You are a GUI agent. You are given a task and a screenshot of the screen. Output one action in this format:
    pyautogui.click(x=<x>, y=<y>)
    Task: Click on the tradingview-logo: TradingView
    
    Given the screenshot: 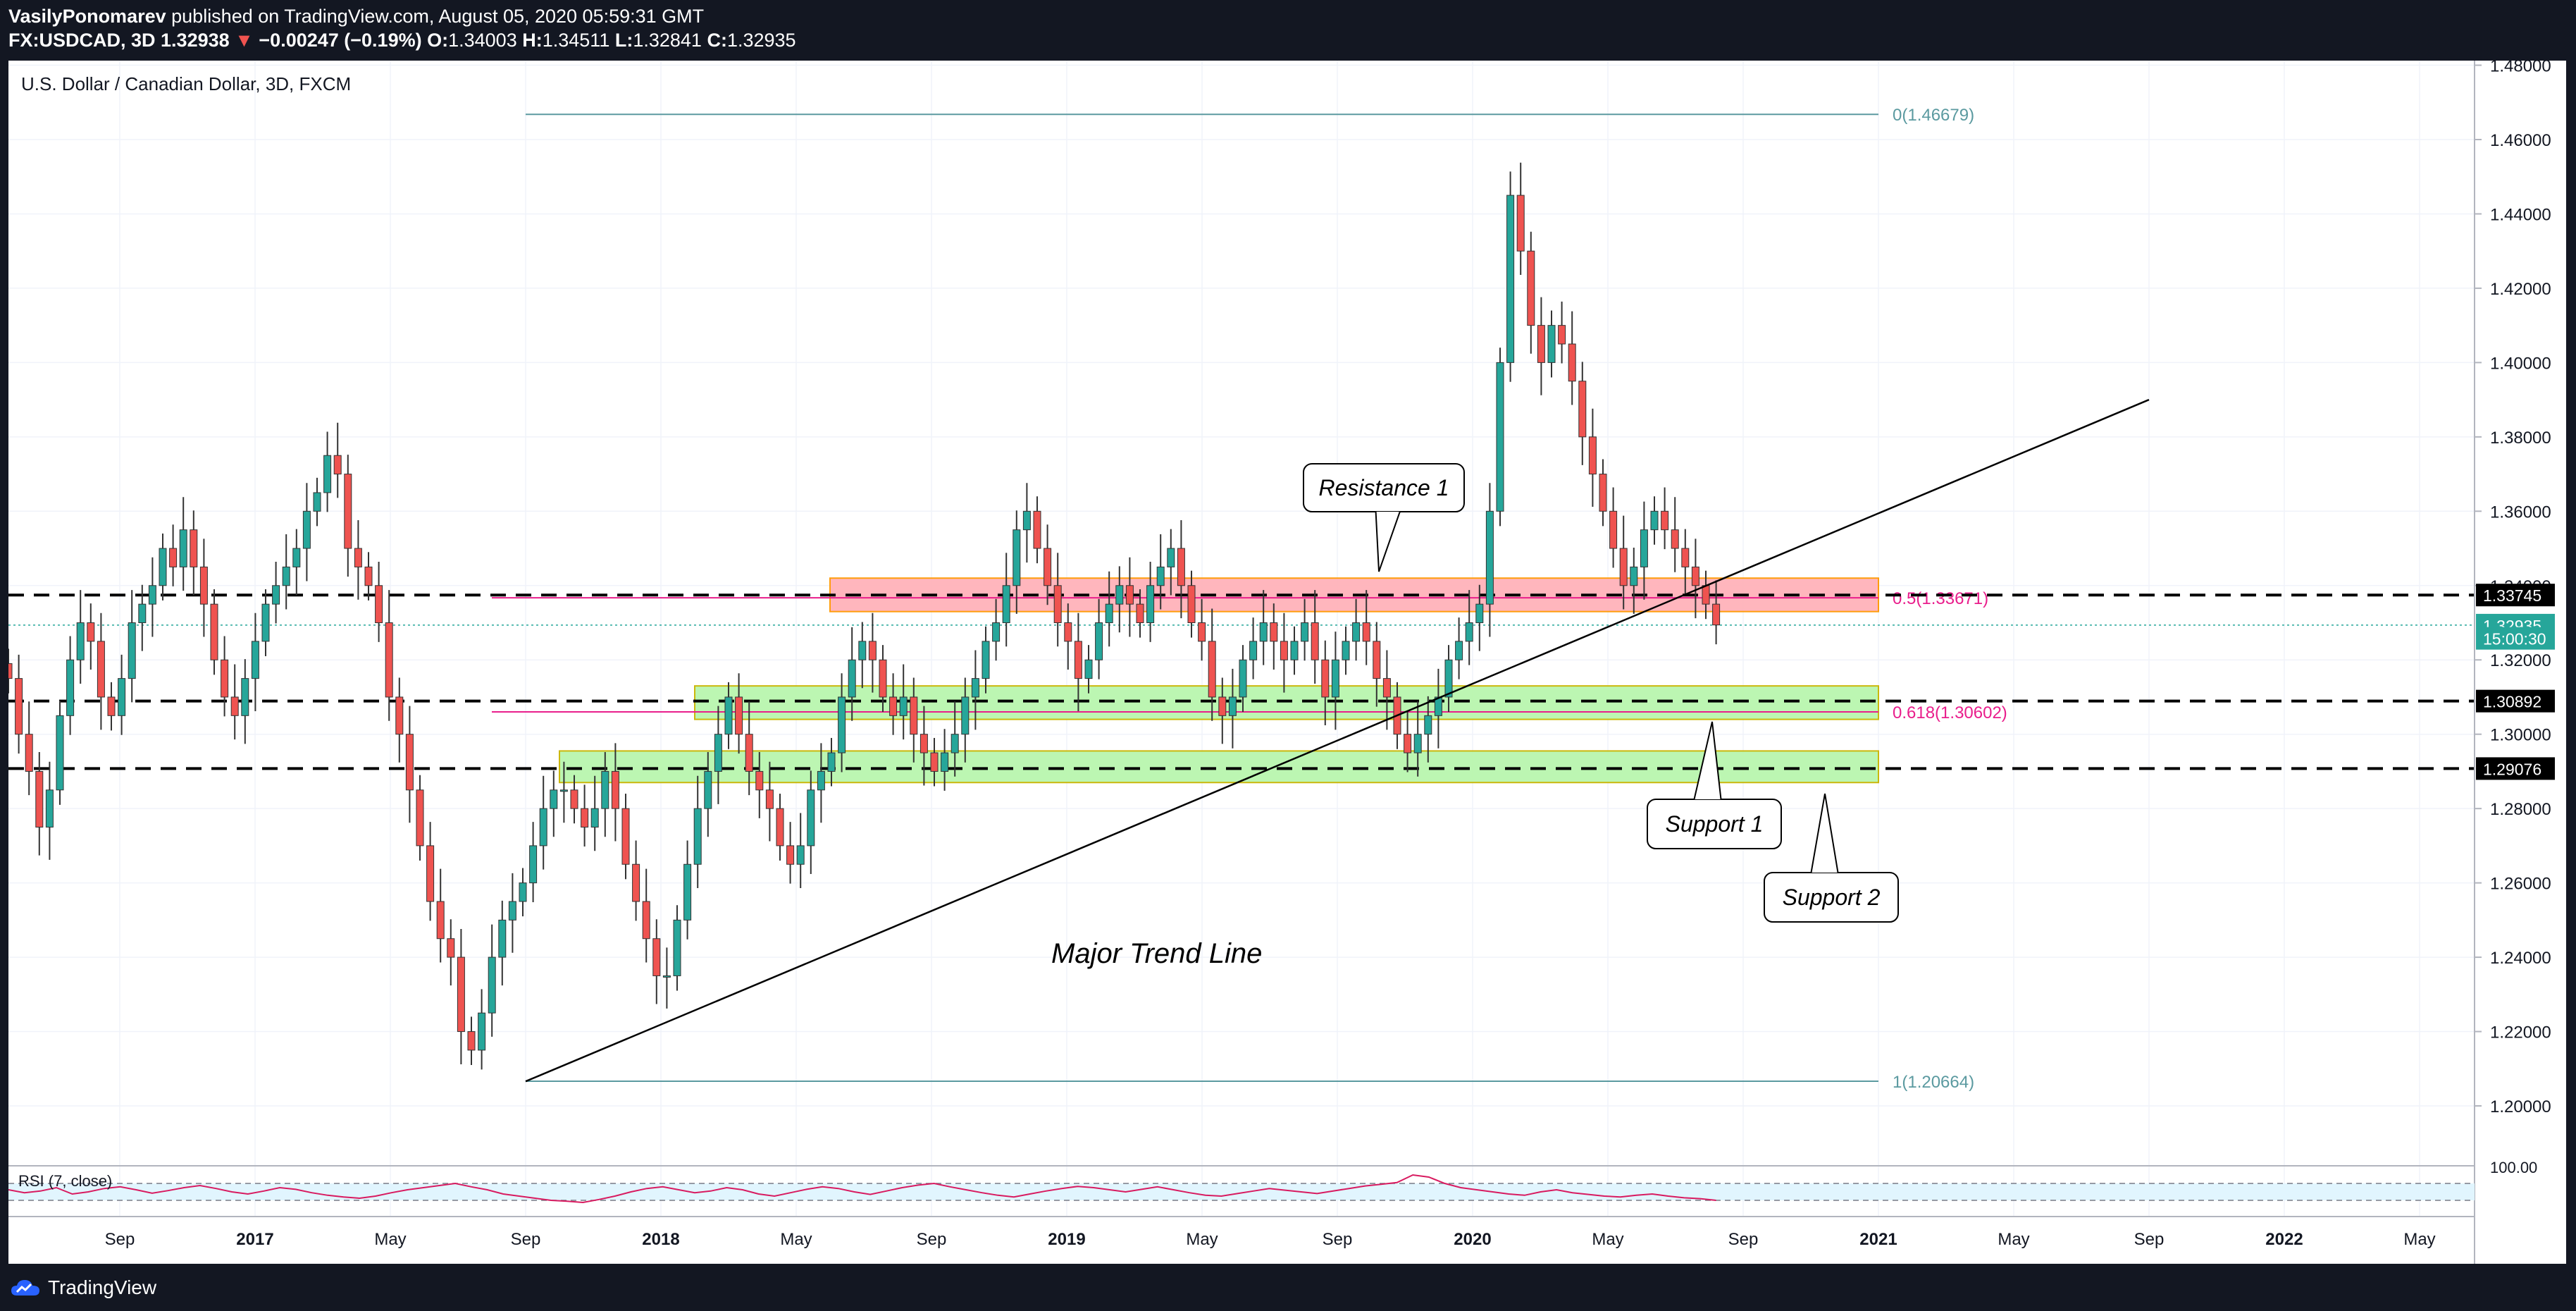 What is the action you would take?
    pyautogui.click(x=83, y=1287)
    